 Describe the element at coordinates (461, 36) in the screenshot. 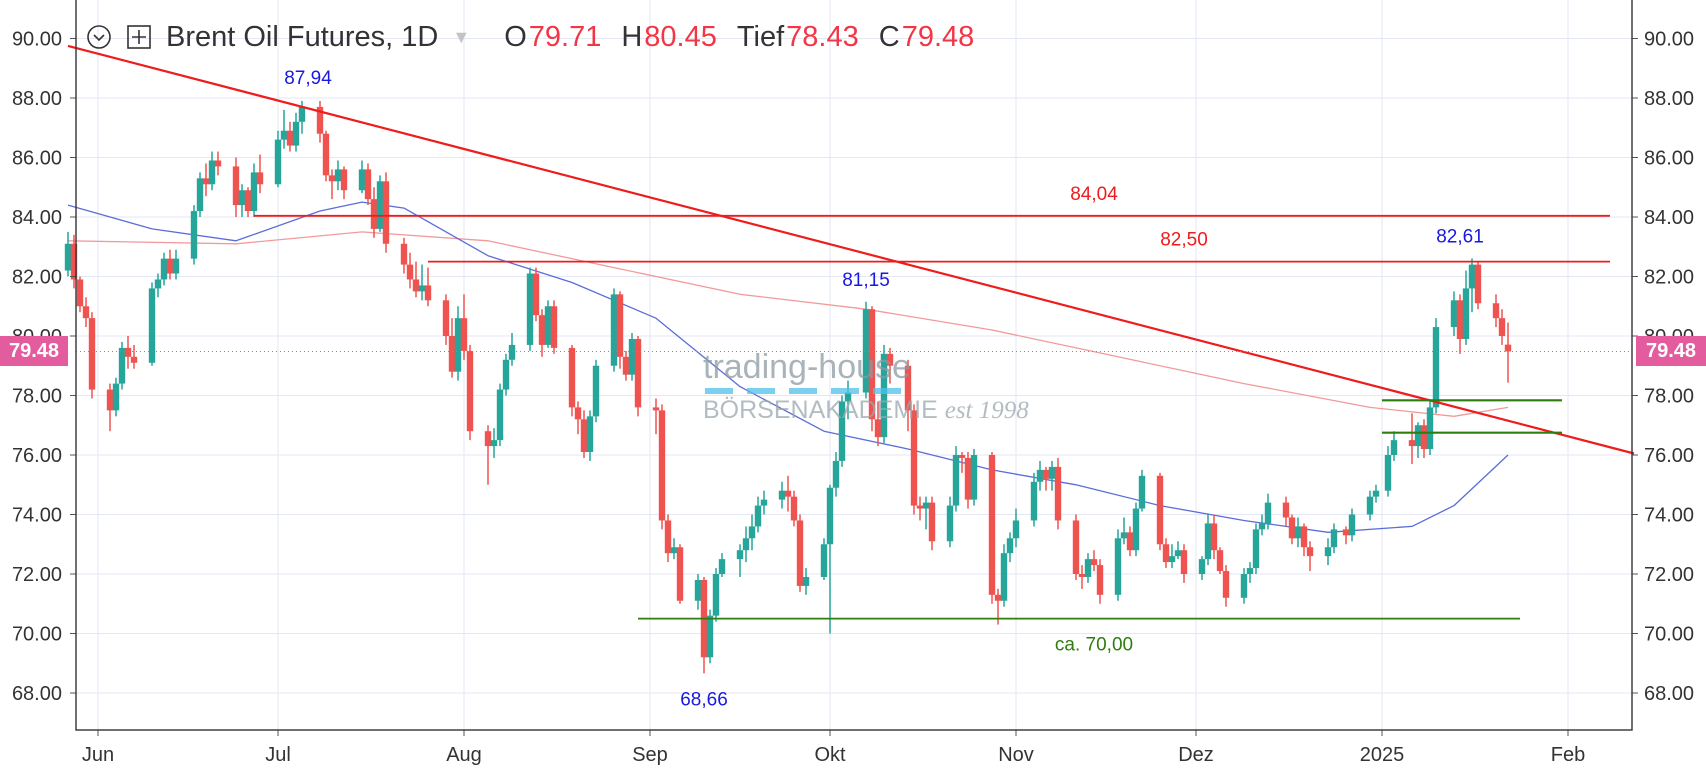

I see `chevron-down-icon: ▼` at that location.